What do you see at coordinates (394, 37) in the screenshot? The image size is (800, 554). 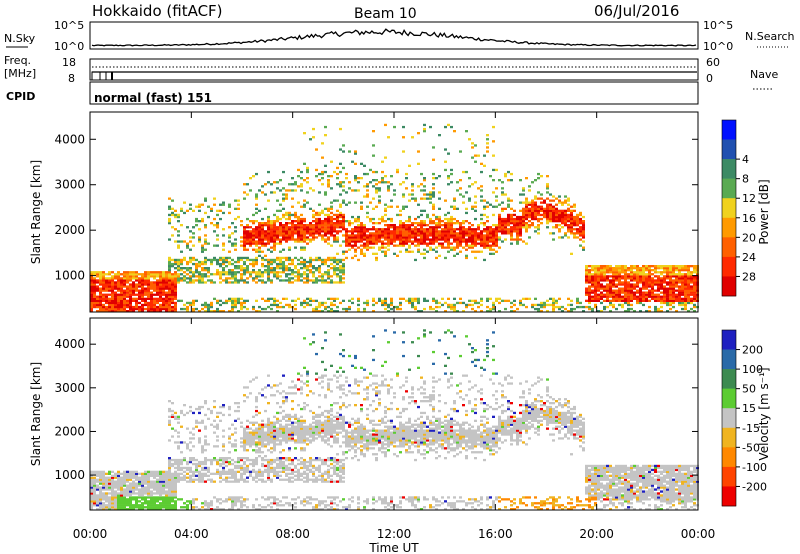 I see `nsky-trace` at bounding box center [394, 37].